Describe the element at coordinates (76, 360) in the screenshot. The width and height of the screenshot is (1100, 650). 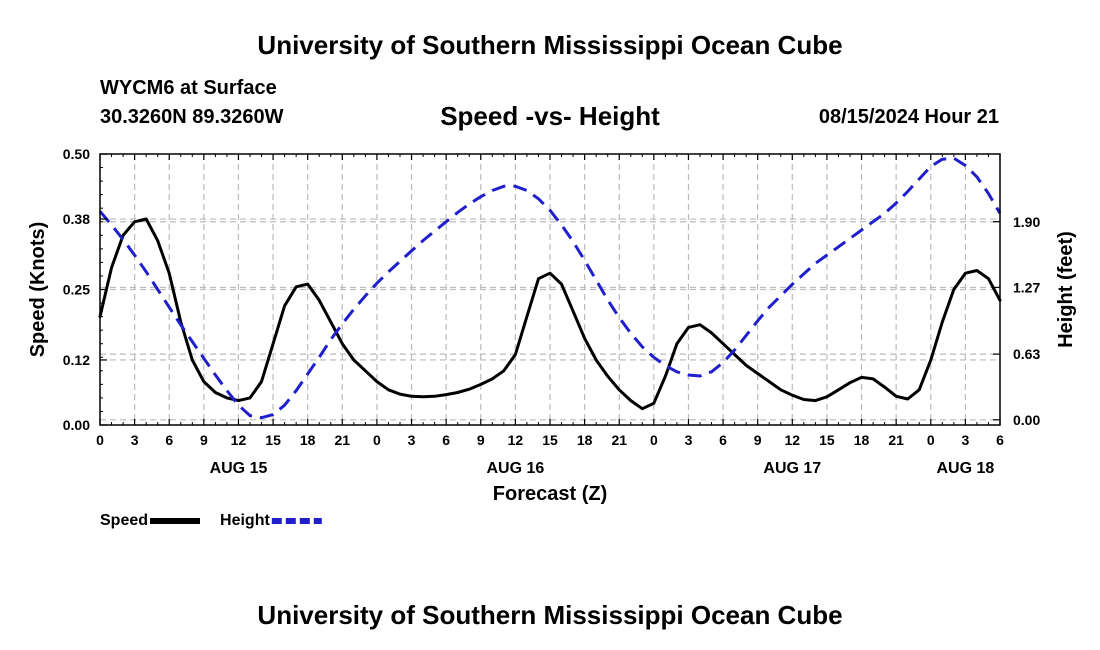
I see `y-tick-label: 0.12` at that location.